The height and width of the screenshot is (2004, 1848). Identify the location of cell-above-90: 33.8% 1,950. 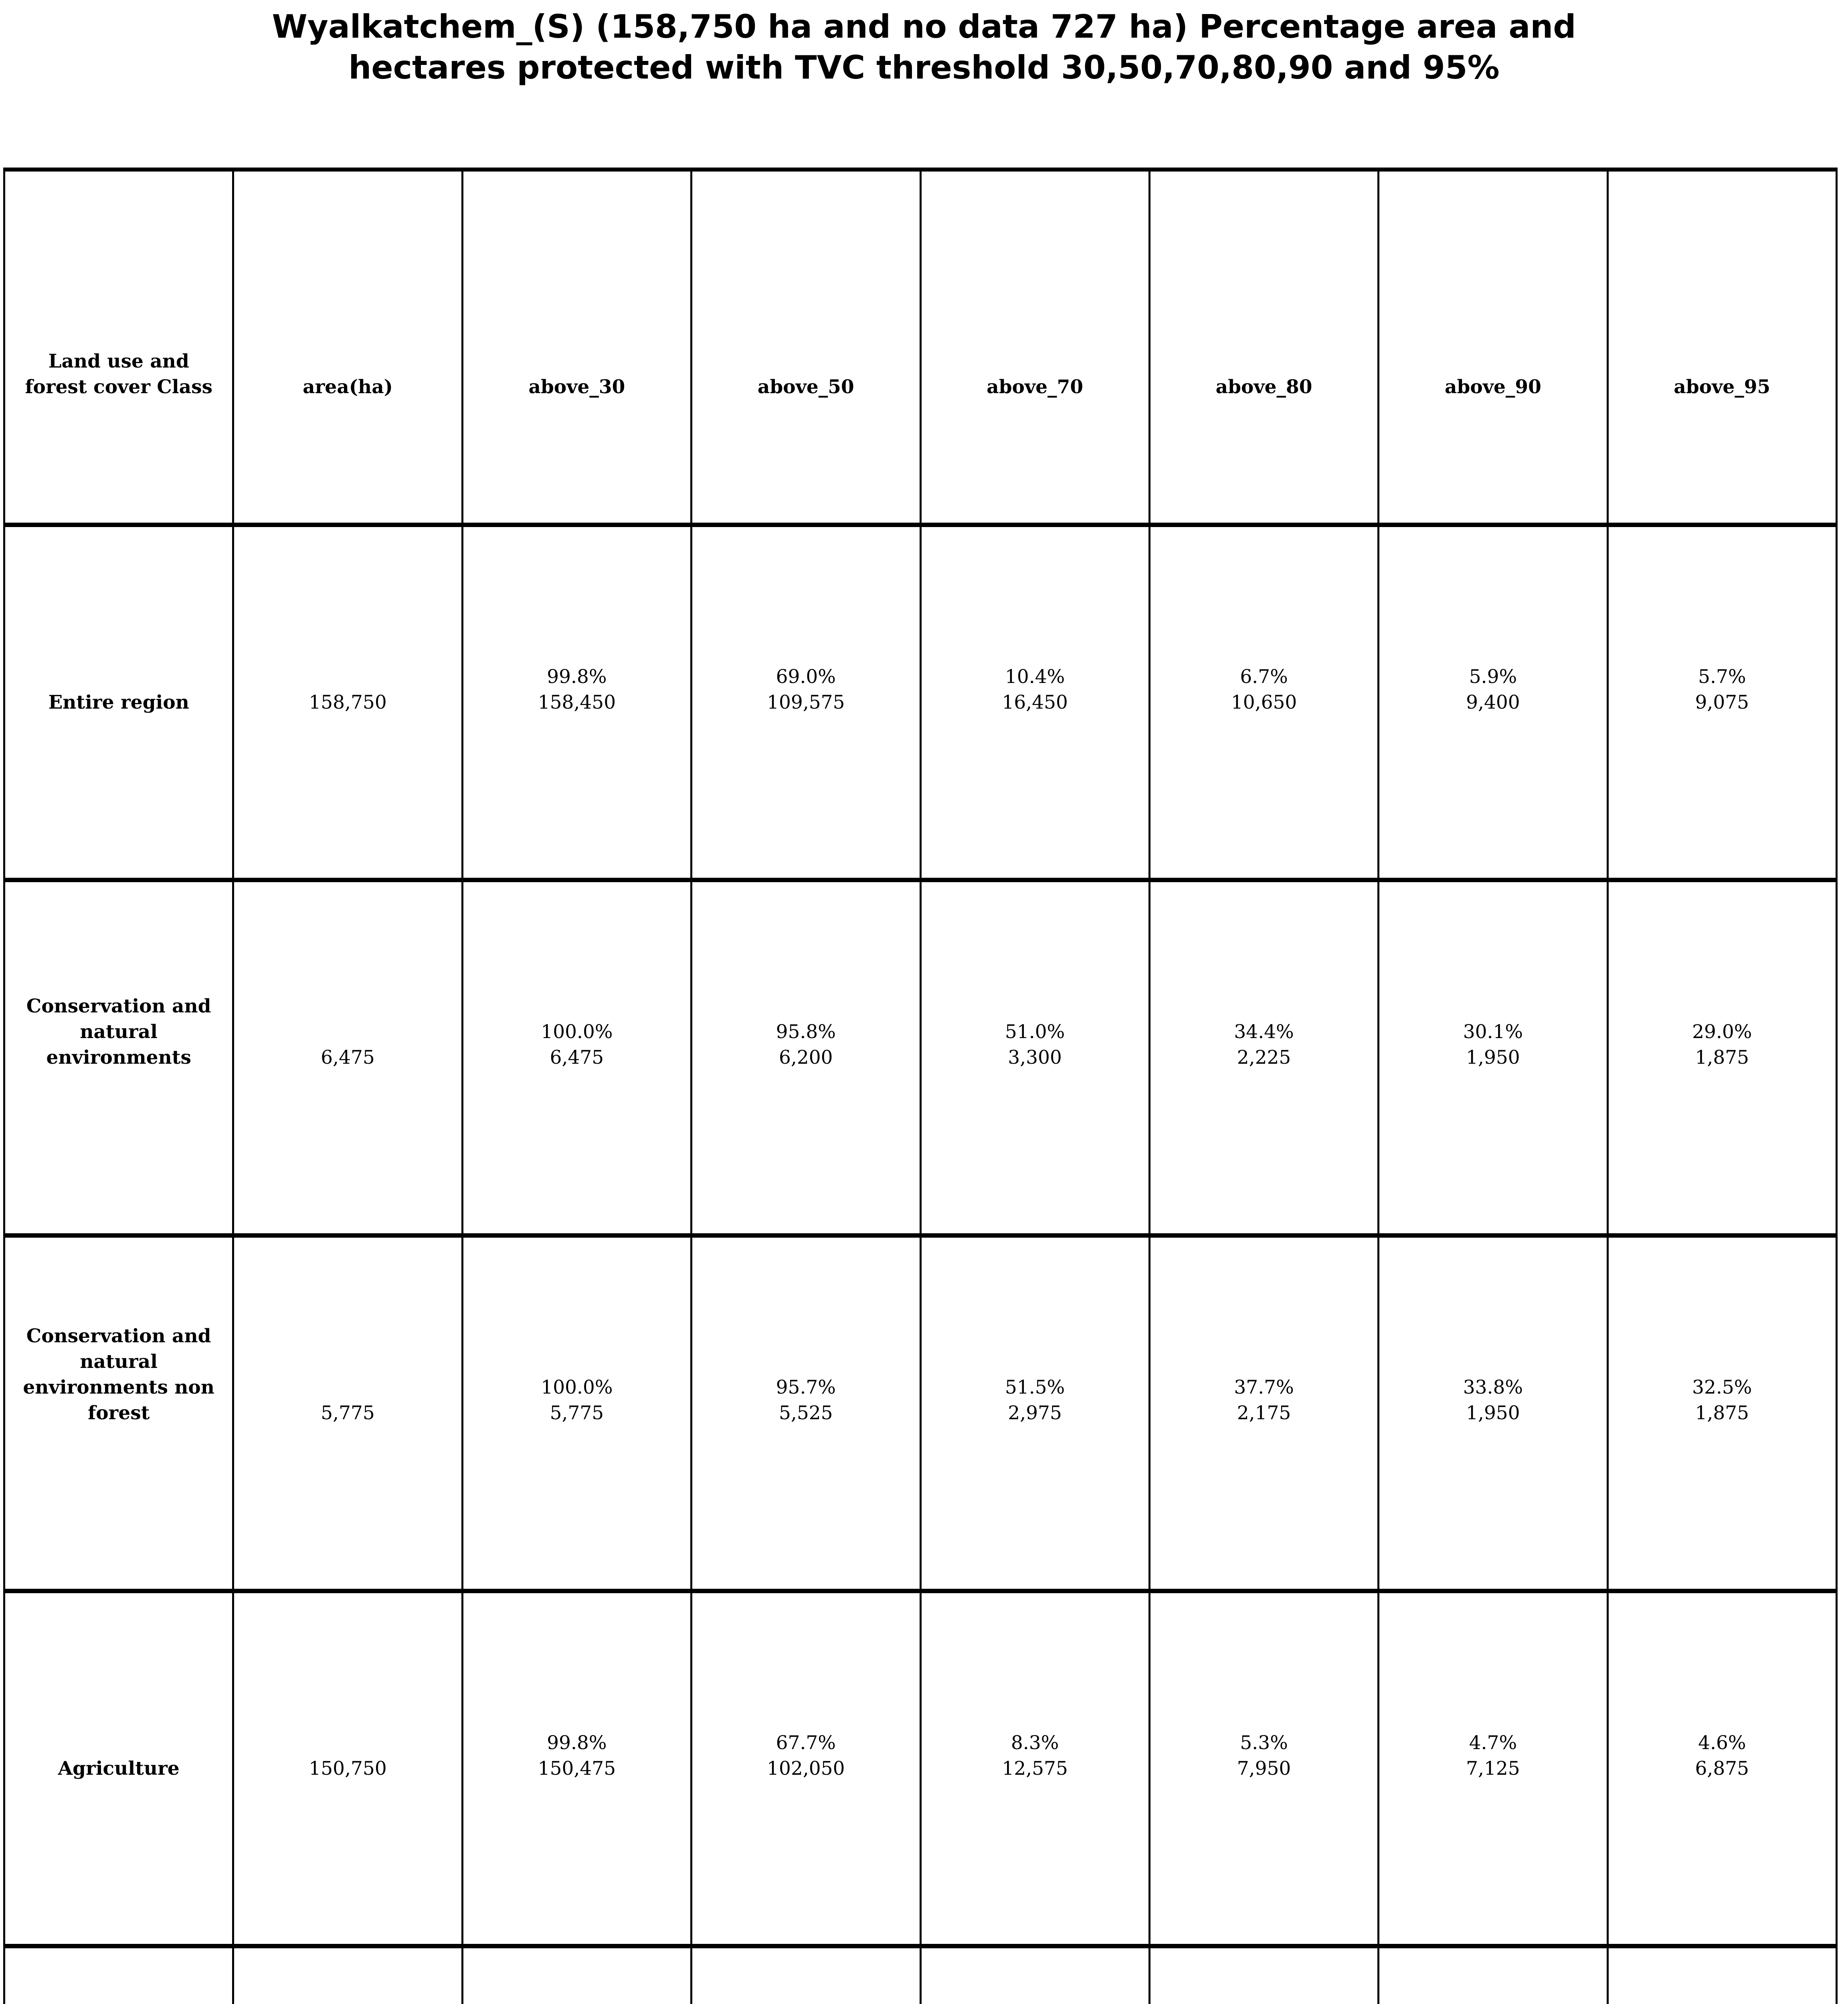
(1494, 1413).